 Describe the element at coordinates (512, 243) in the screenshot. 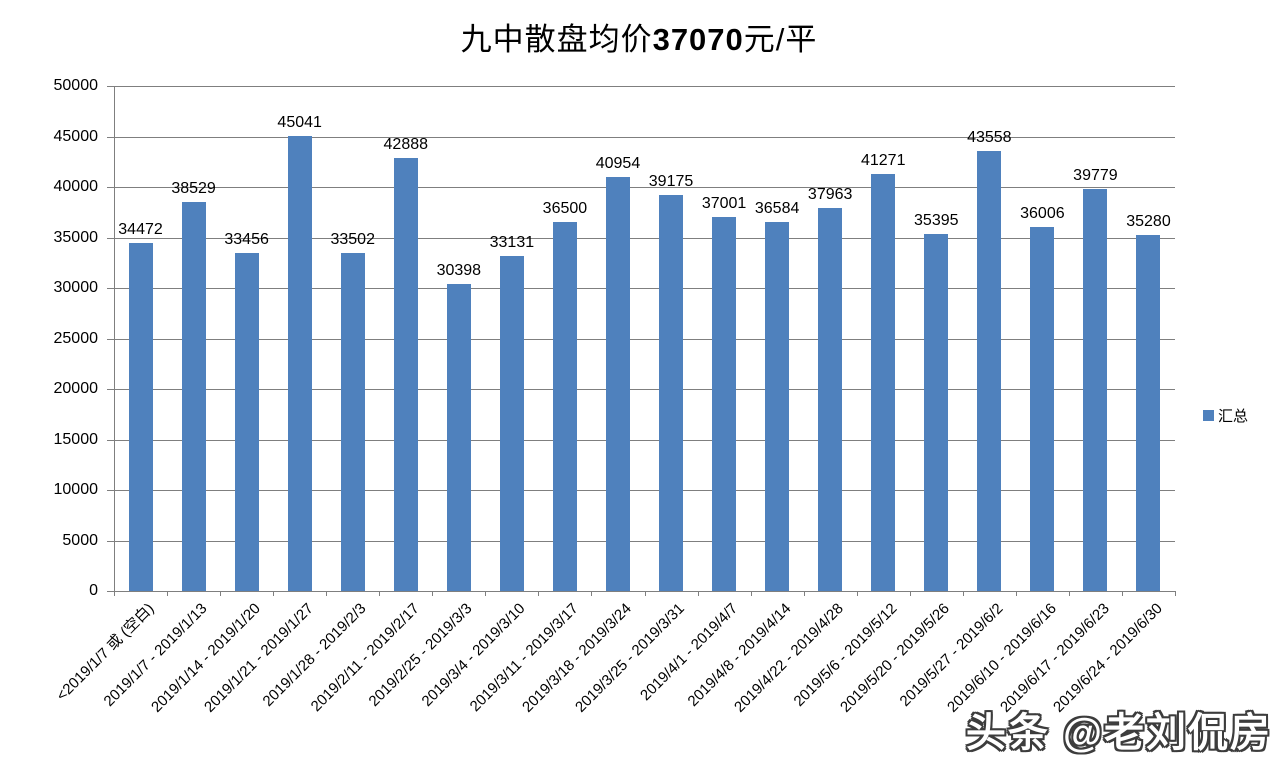

I see `bar-value-label: 33131` at that location.